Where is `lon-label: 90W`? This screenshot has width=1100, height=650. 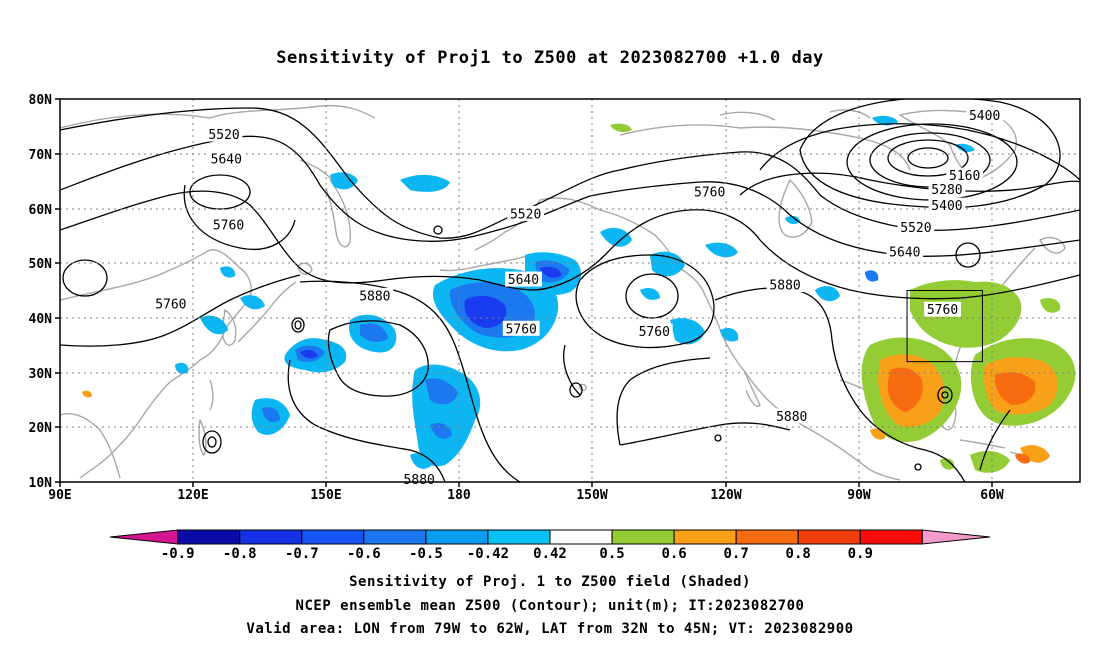
lon-label: 90W is located at coordinates (859, 495).